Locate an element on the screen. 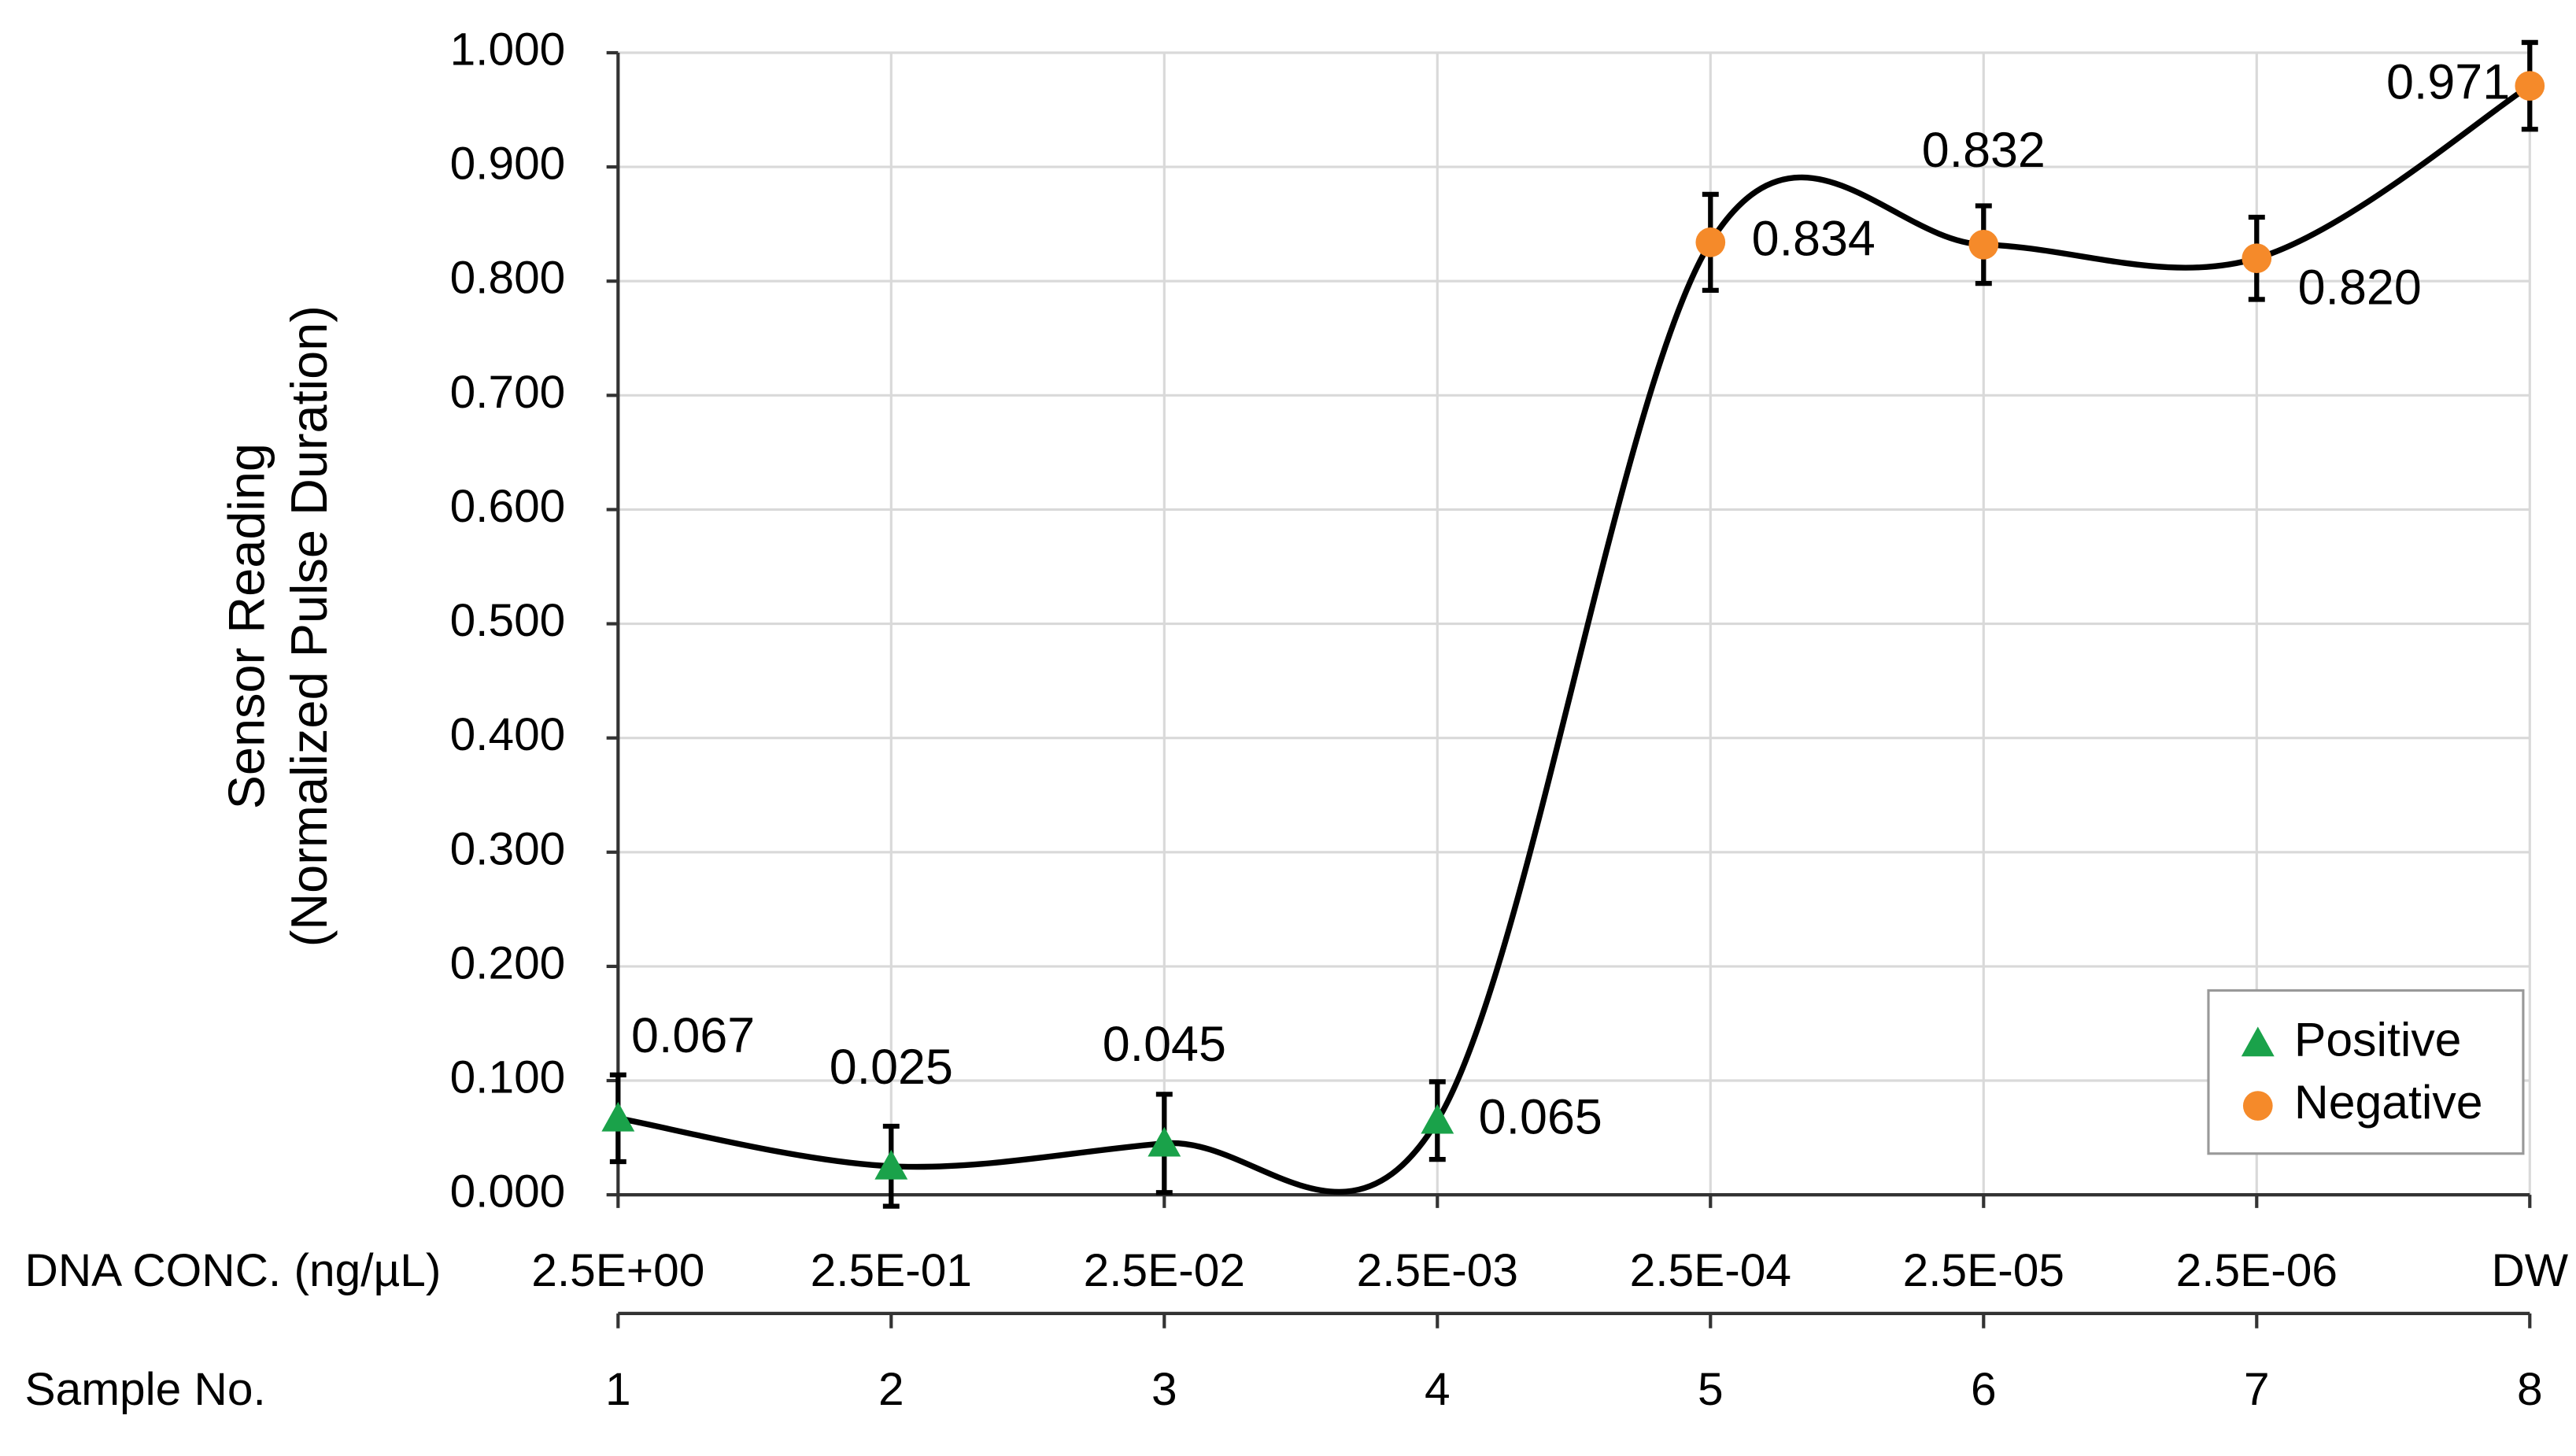 The height and width of the screenshot is (1456, 2576). y-tick-label: 0.600 is located at coordinates (508, 506).